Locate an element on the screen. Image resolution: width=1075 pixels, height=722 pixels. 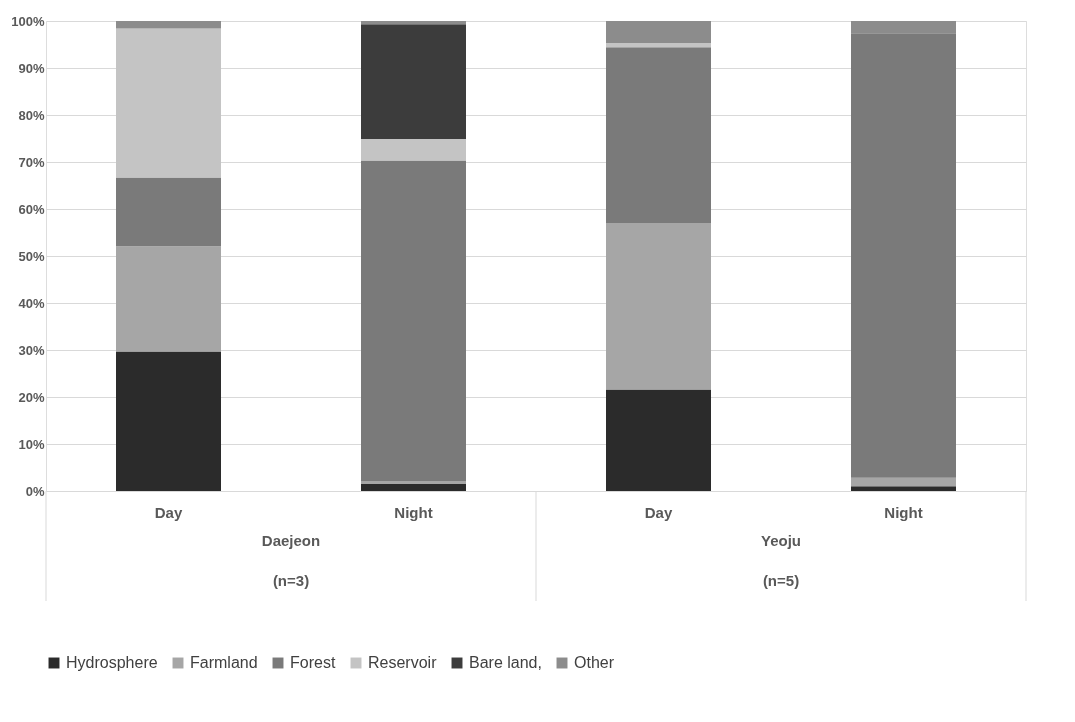
legend-label: Other is located at coordinates (594, 662).